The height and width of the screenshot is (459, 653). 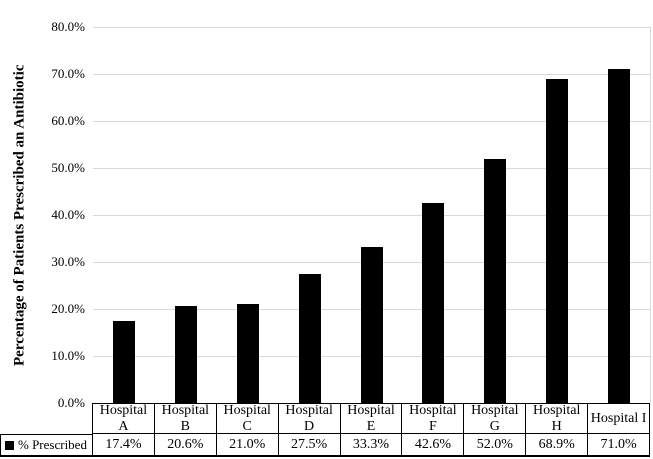 I want to click on y-tick-label: 70.0%, so click(x=68, y=73).